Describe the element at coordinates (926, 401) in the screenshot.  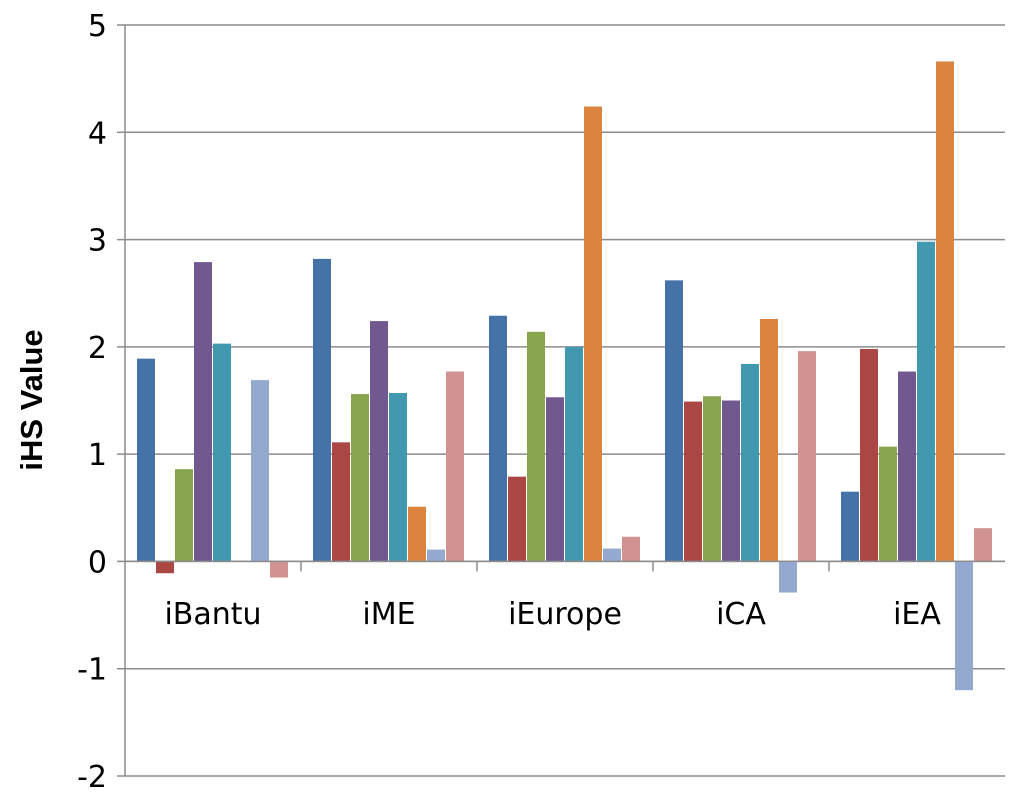
I see `bar-iea-s5` at that location.